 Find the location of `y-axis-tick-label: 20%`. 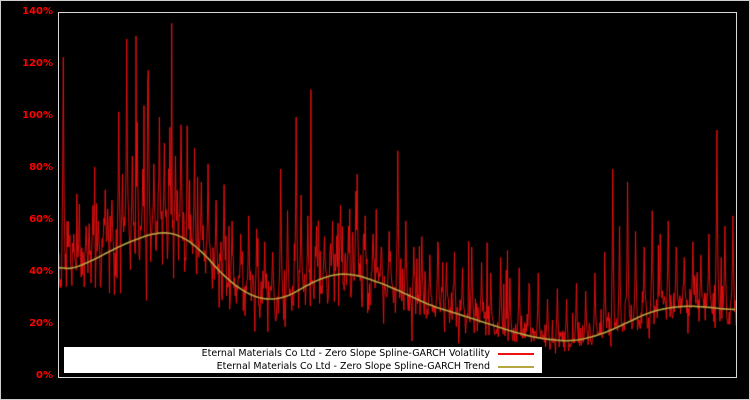

y-axis-tick-label: 20% is located at coordinates (41, 323).